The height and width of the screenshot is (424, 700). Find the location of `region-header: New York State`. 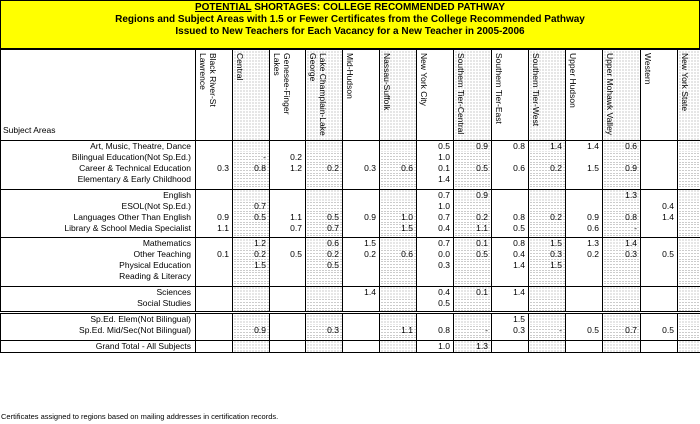

region-header: New York State is located at coordinates (688, 95).